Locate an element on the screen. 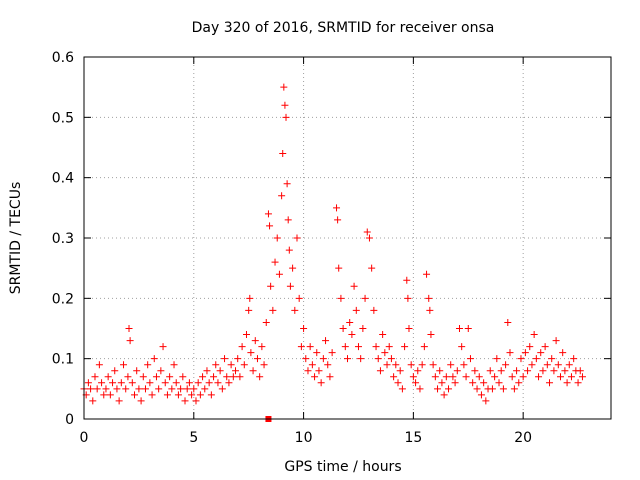 The width and height of the screenshot is (640, 480). x-tick-label: 15 is located at coordinates (413, 438).